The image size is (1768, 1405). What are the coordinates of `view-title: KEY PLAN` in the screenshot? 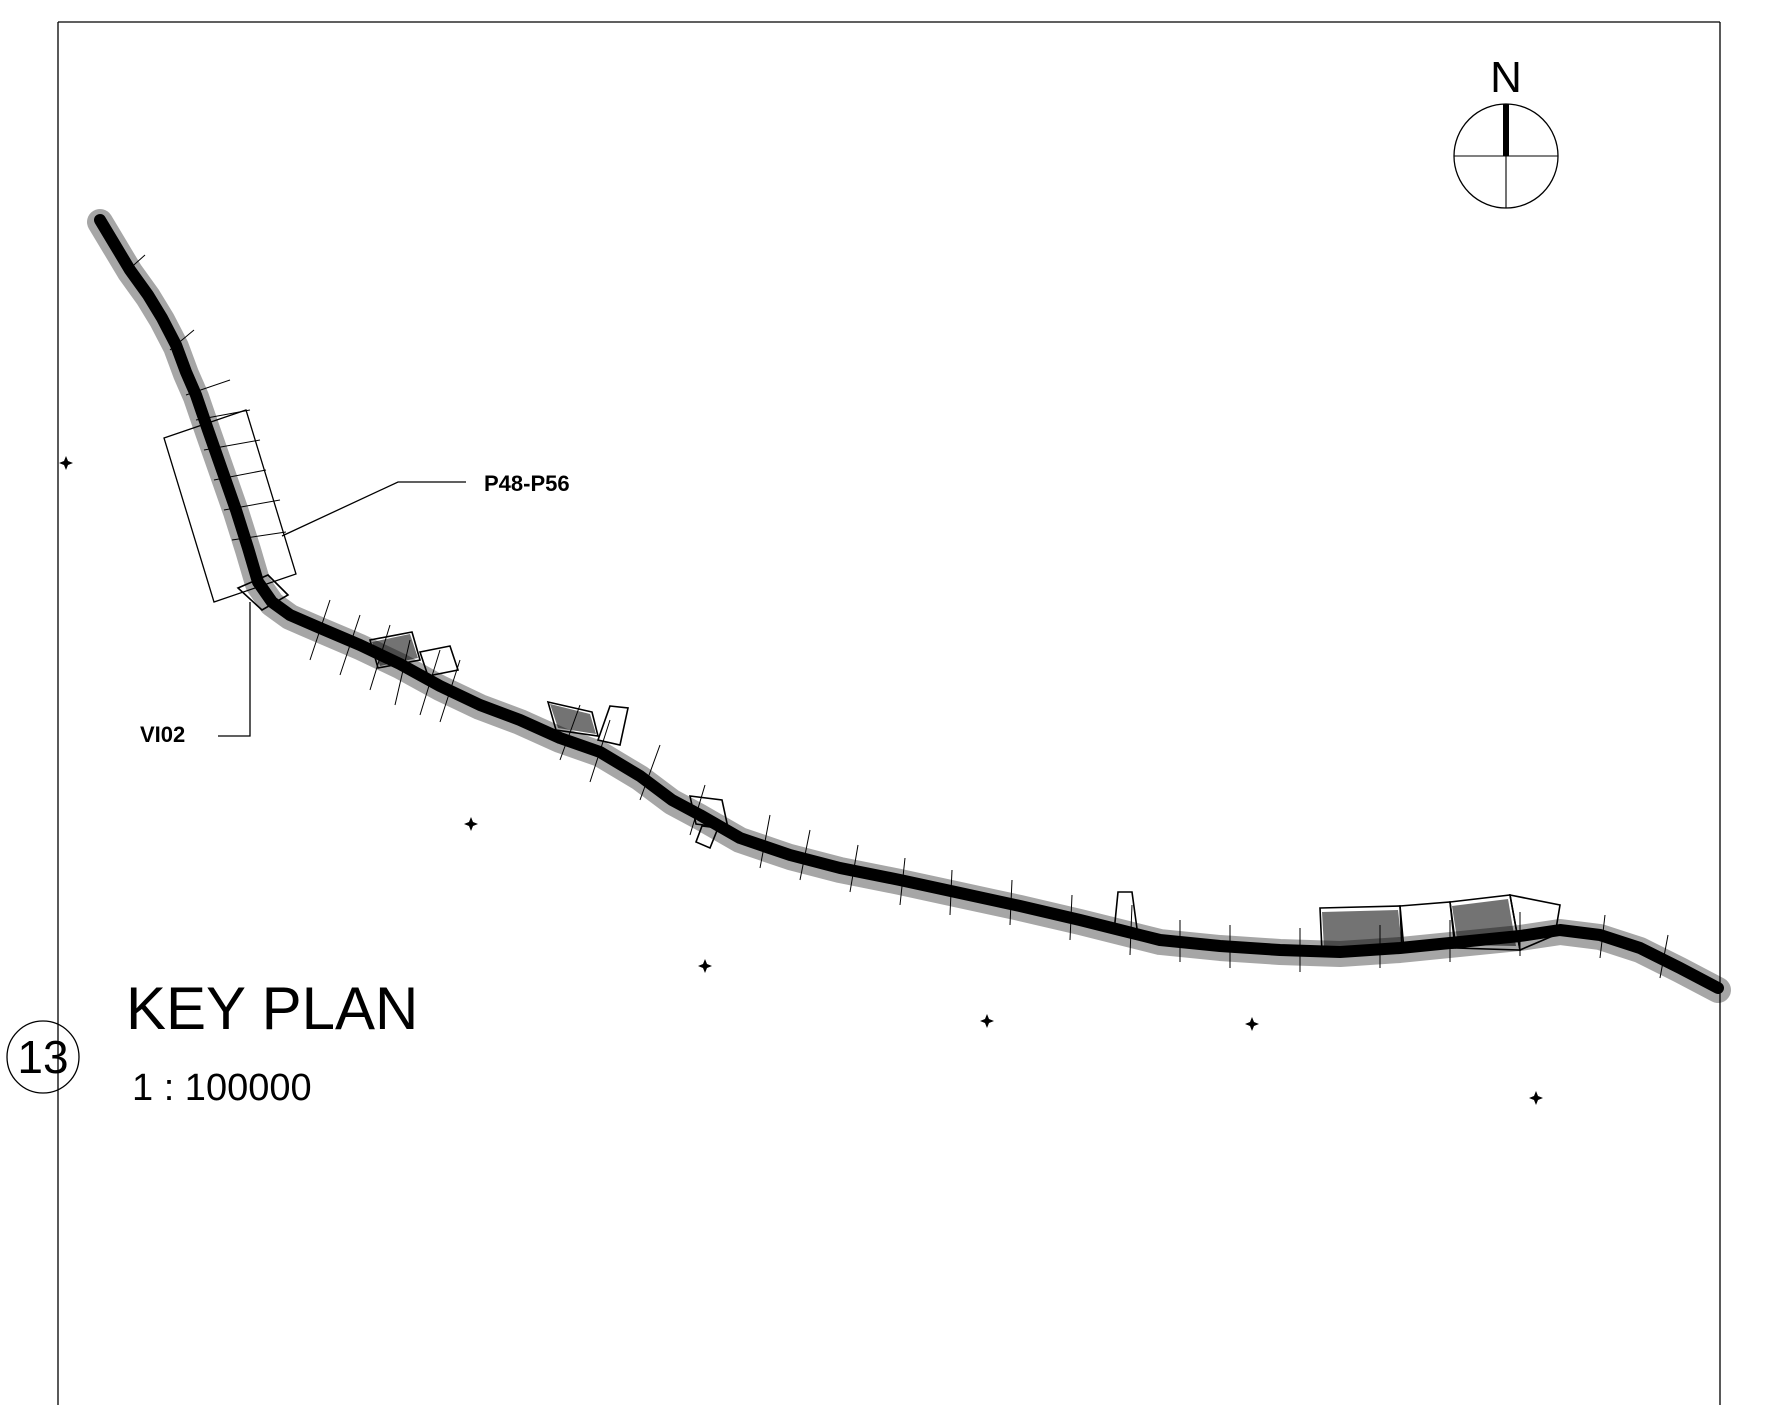 It's located at (272, 1008).